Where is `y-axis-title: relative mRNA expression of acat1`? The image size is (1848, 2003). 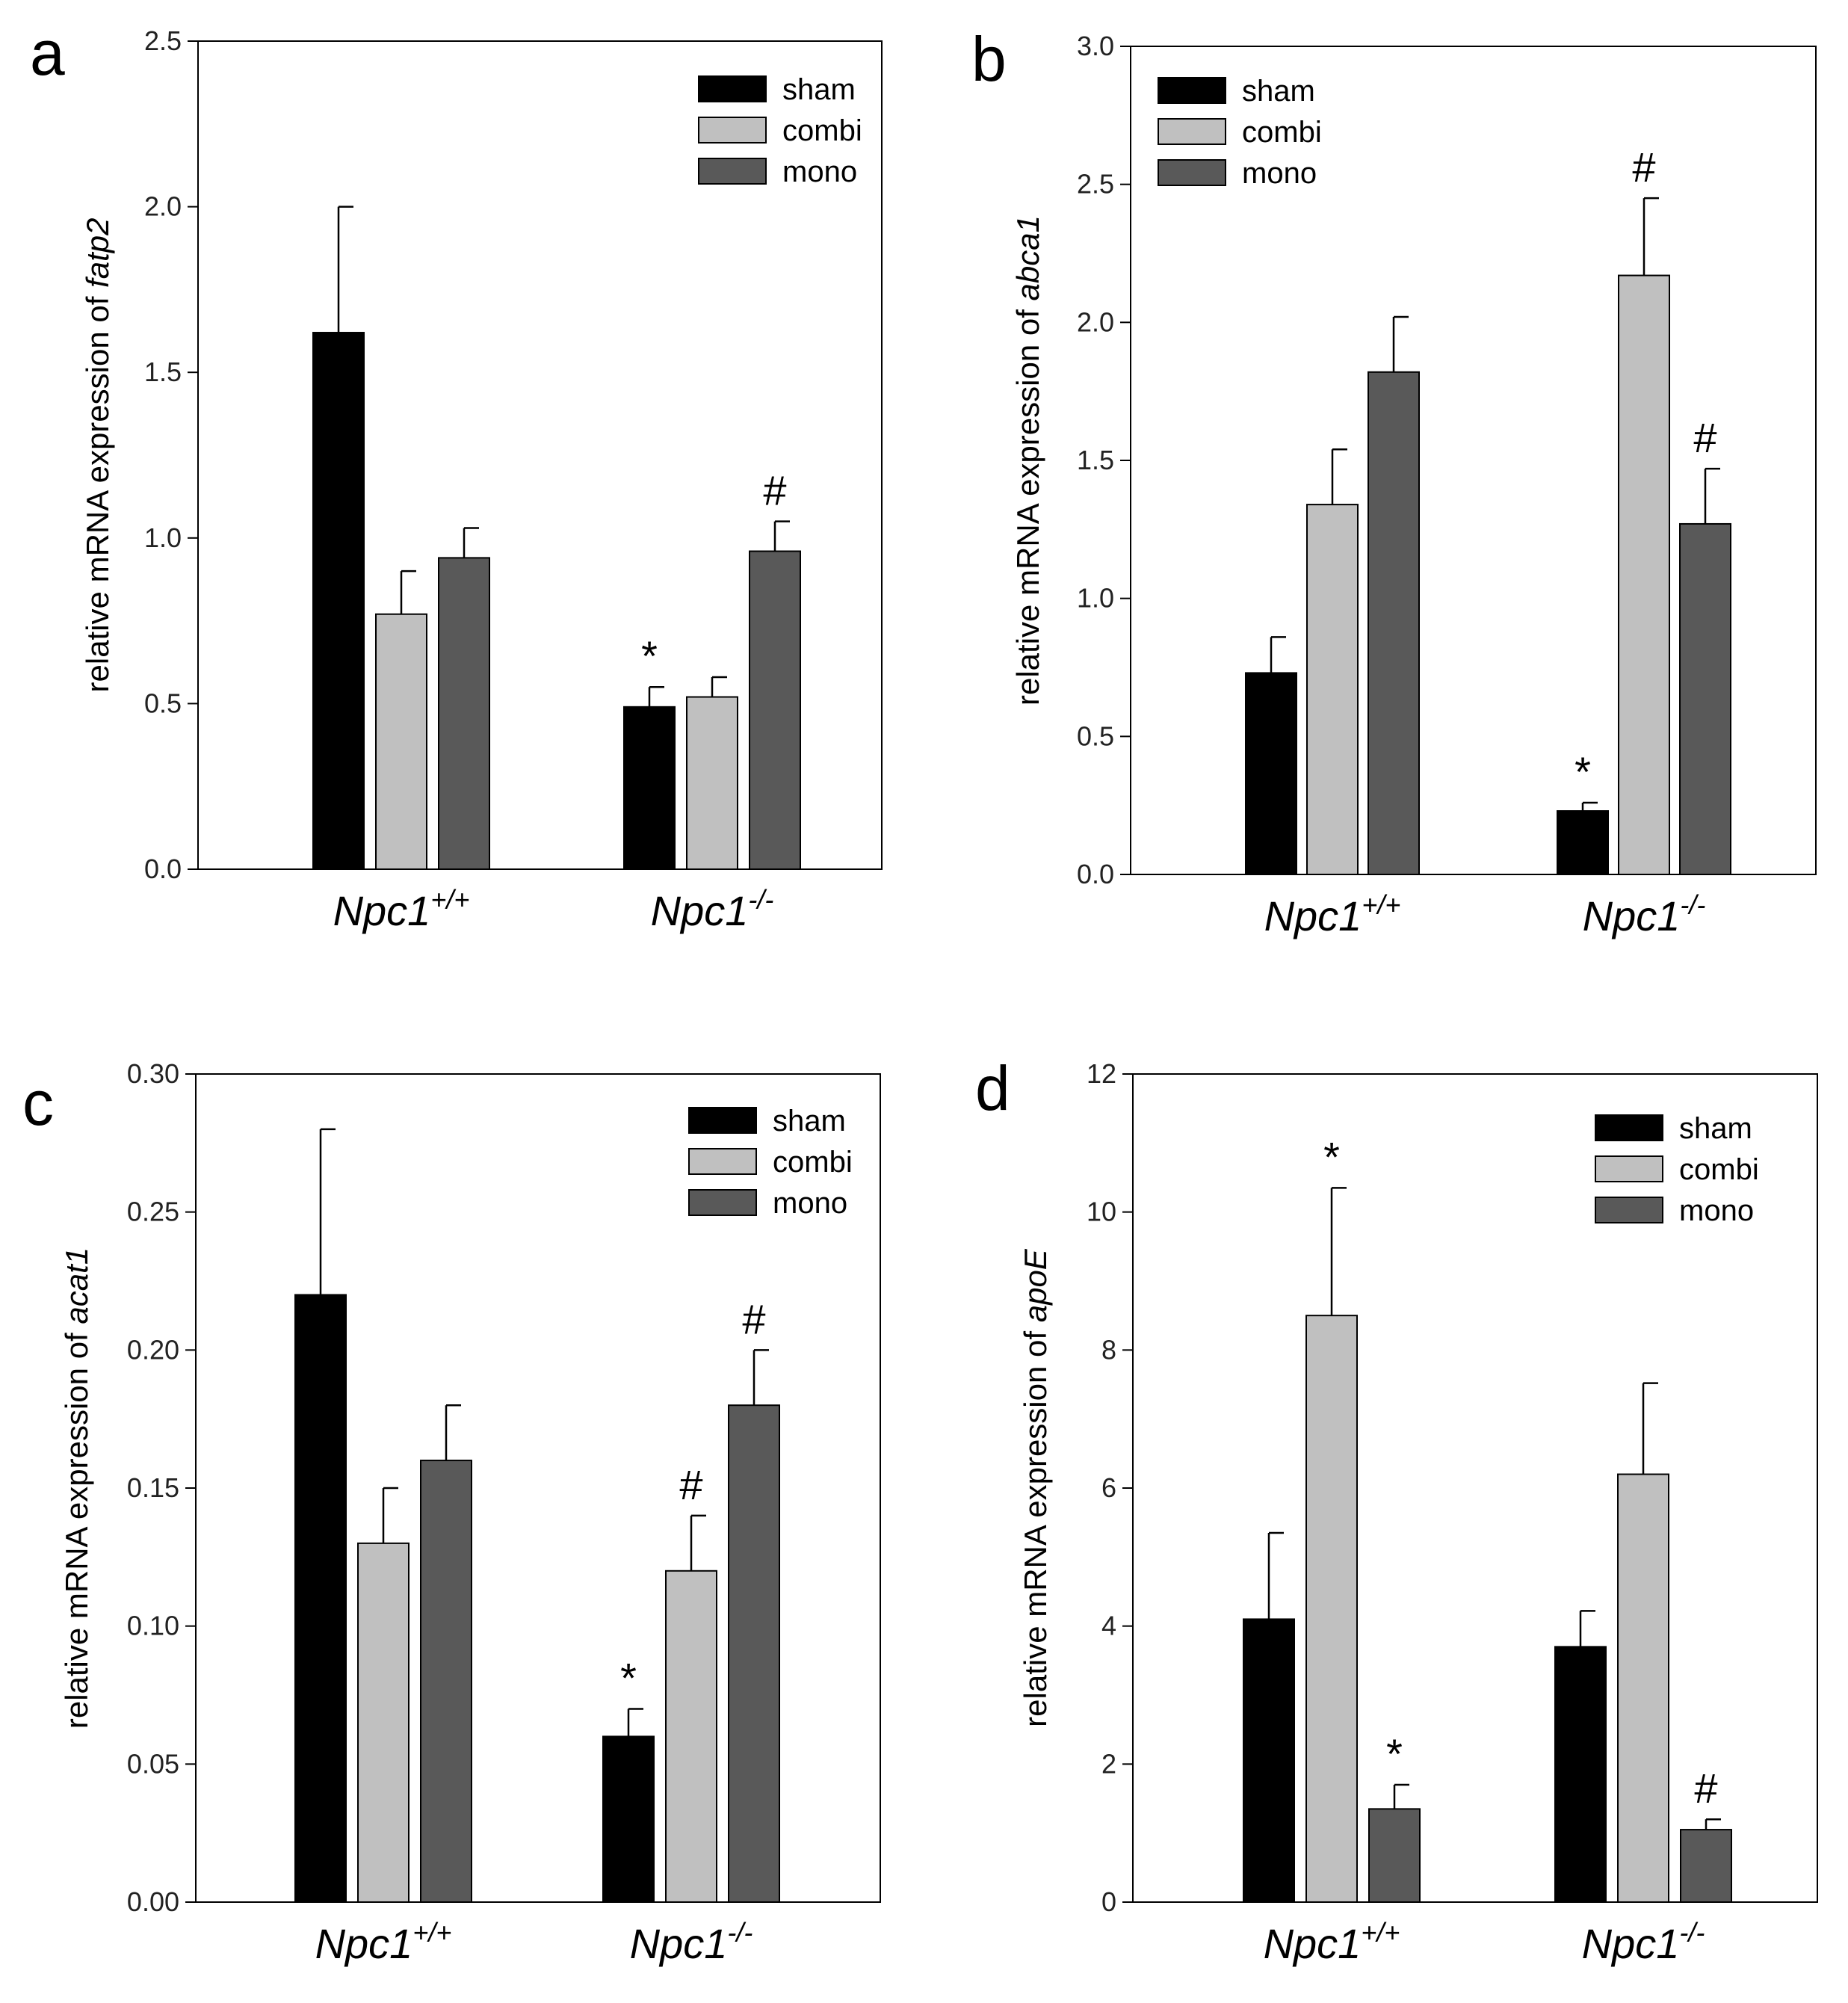 y-axis-title: relative mRNA expression of acat1 is located at coordinates (76, 1488).